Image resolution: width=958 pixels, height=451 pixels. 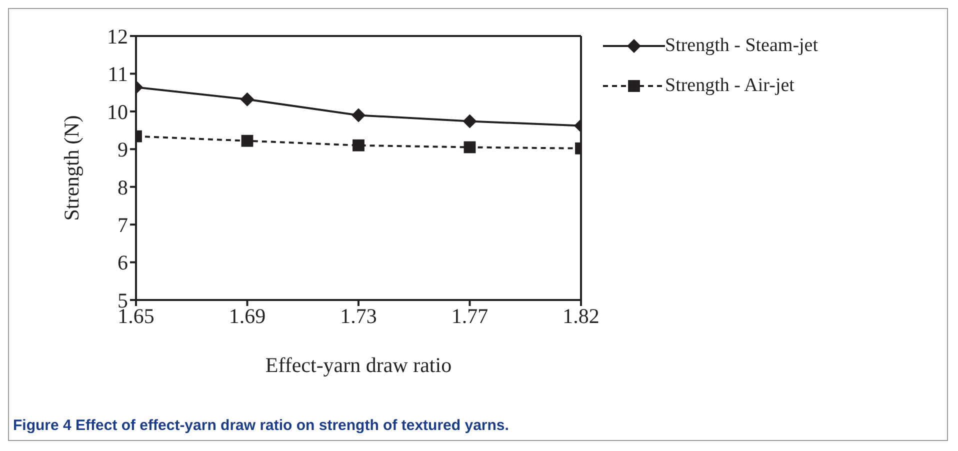 What do you see at coordinates (247, 316) in the screenshot?
I see `x-tick-label: 1.69` at bounding box center [247, 316].